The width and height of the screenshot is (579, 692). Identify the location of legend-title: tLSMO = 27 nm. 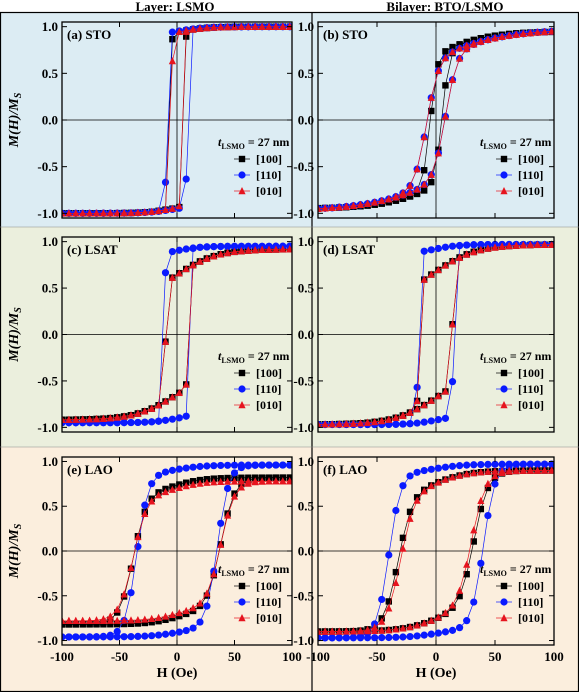
(253, 143).